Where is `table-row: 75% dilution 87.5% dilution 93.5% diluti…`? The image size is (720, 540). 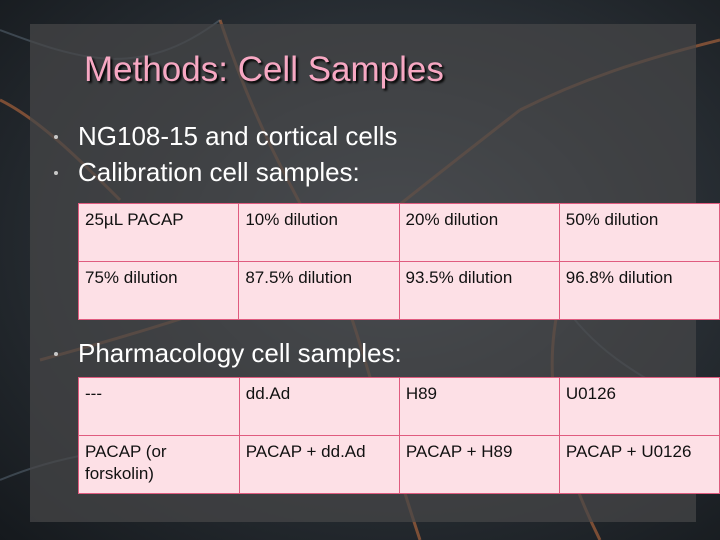
table-row: 75% dilution 87.5% dilution 93.5% diluti… is located at coordinates (398, 290).